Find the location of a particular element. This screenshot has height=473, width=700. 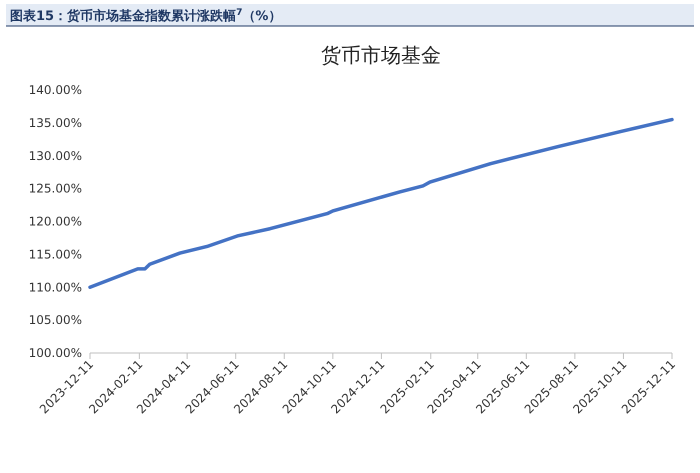

y-tick-label: 115.00% is located at coordinates (55, 254).